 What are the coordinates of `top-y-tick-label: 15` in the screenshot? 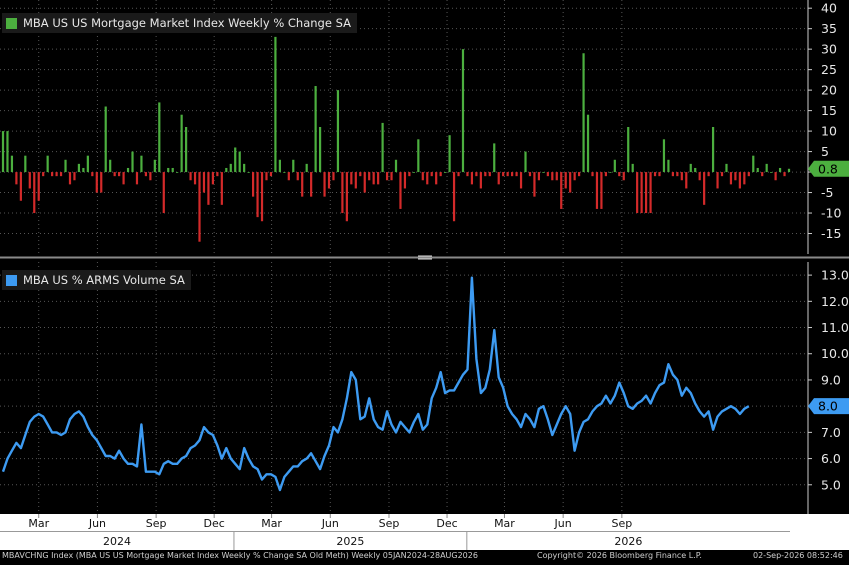 It's located at (829, 110).